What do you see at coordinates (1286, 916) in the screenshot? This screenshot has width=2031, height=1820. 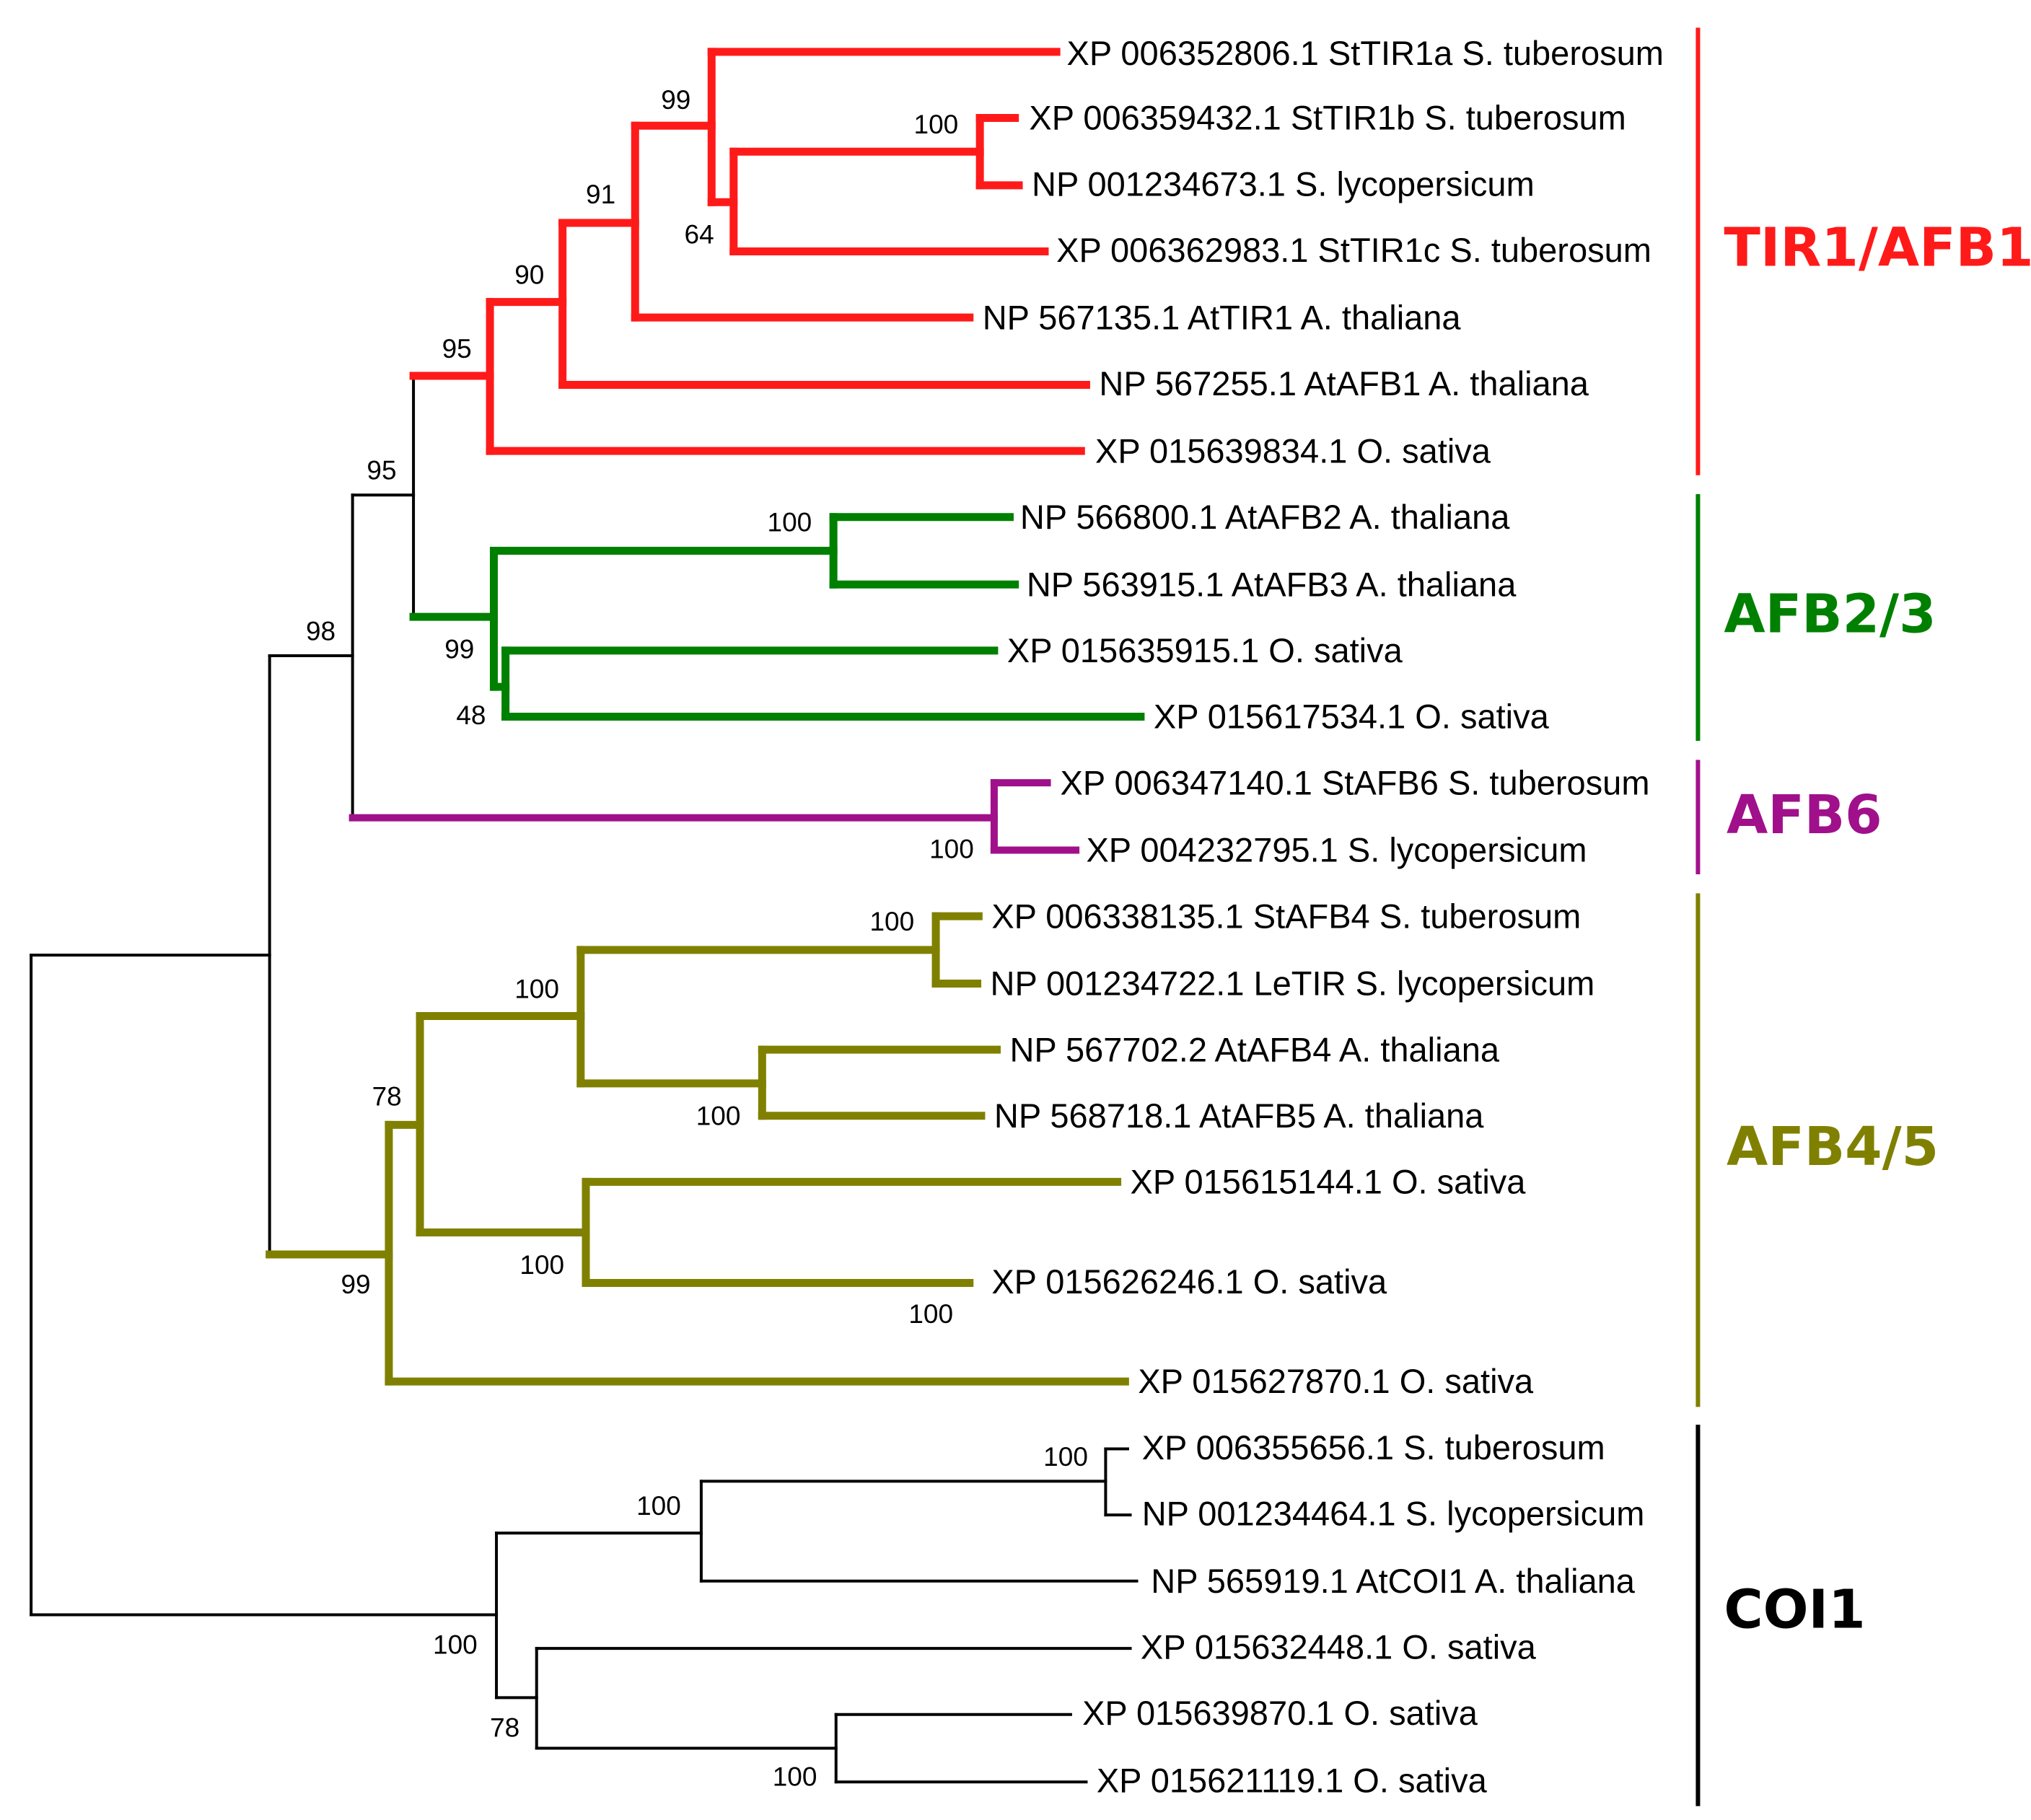 I see `leaf-label: XP 006338135.1 StAFB4 S. tuberosum` at bounding box center [1286, 916].